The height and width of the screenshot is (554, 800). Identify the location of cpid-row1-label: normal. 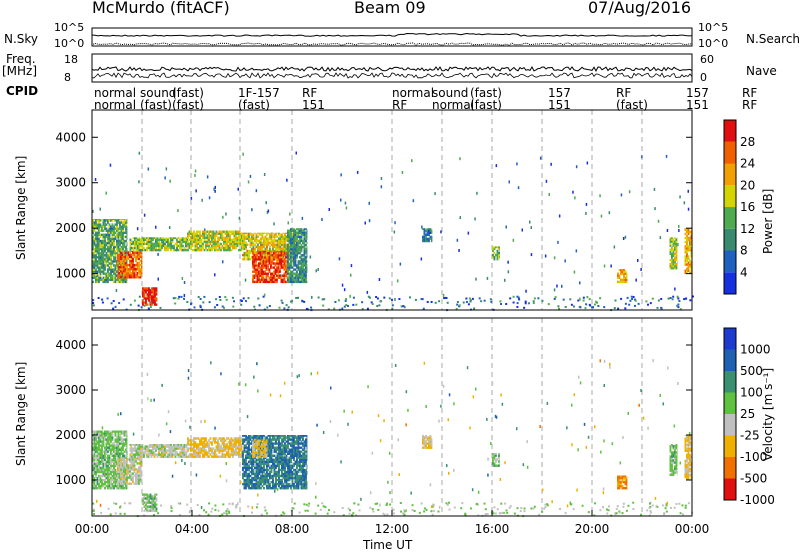
(413, 93).